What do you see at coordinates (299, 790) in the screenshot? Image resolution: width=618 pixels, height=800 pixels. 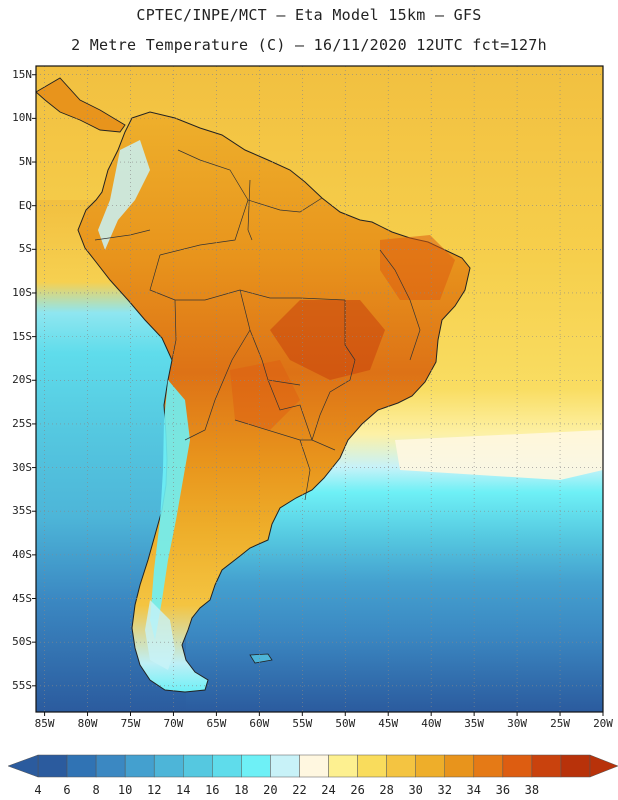 I see `colorbar-label: 22` at bounding box center [299, 790].